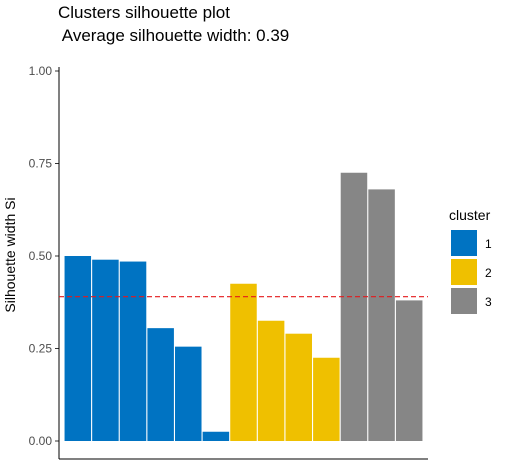  I want to click on legend-label-2: 2, so click(488, 273).